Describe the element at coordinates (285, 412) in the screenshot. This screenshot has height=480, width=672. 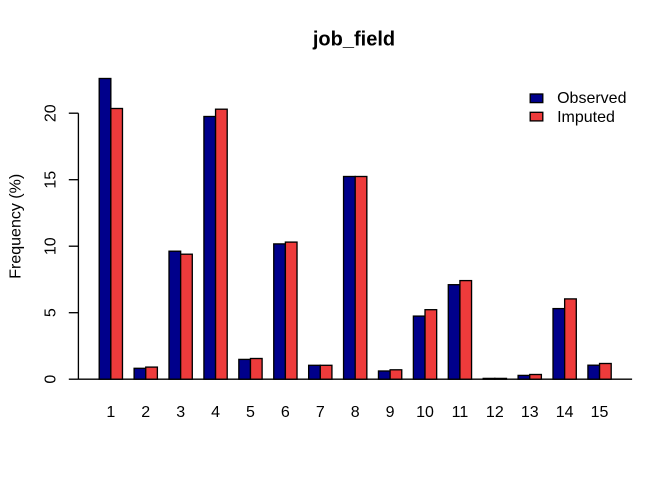
I see `svg-text: 6` at that location.